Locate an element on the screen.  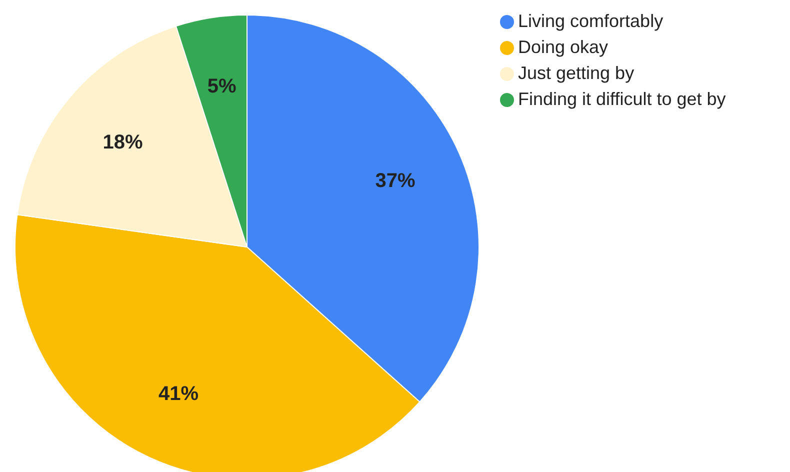
data-label: 41% is located at coordinates (178, 394).